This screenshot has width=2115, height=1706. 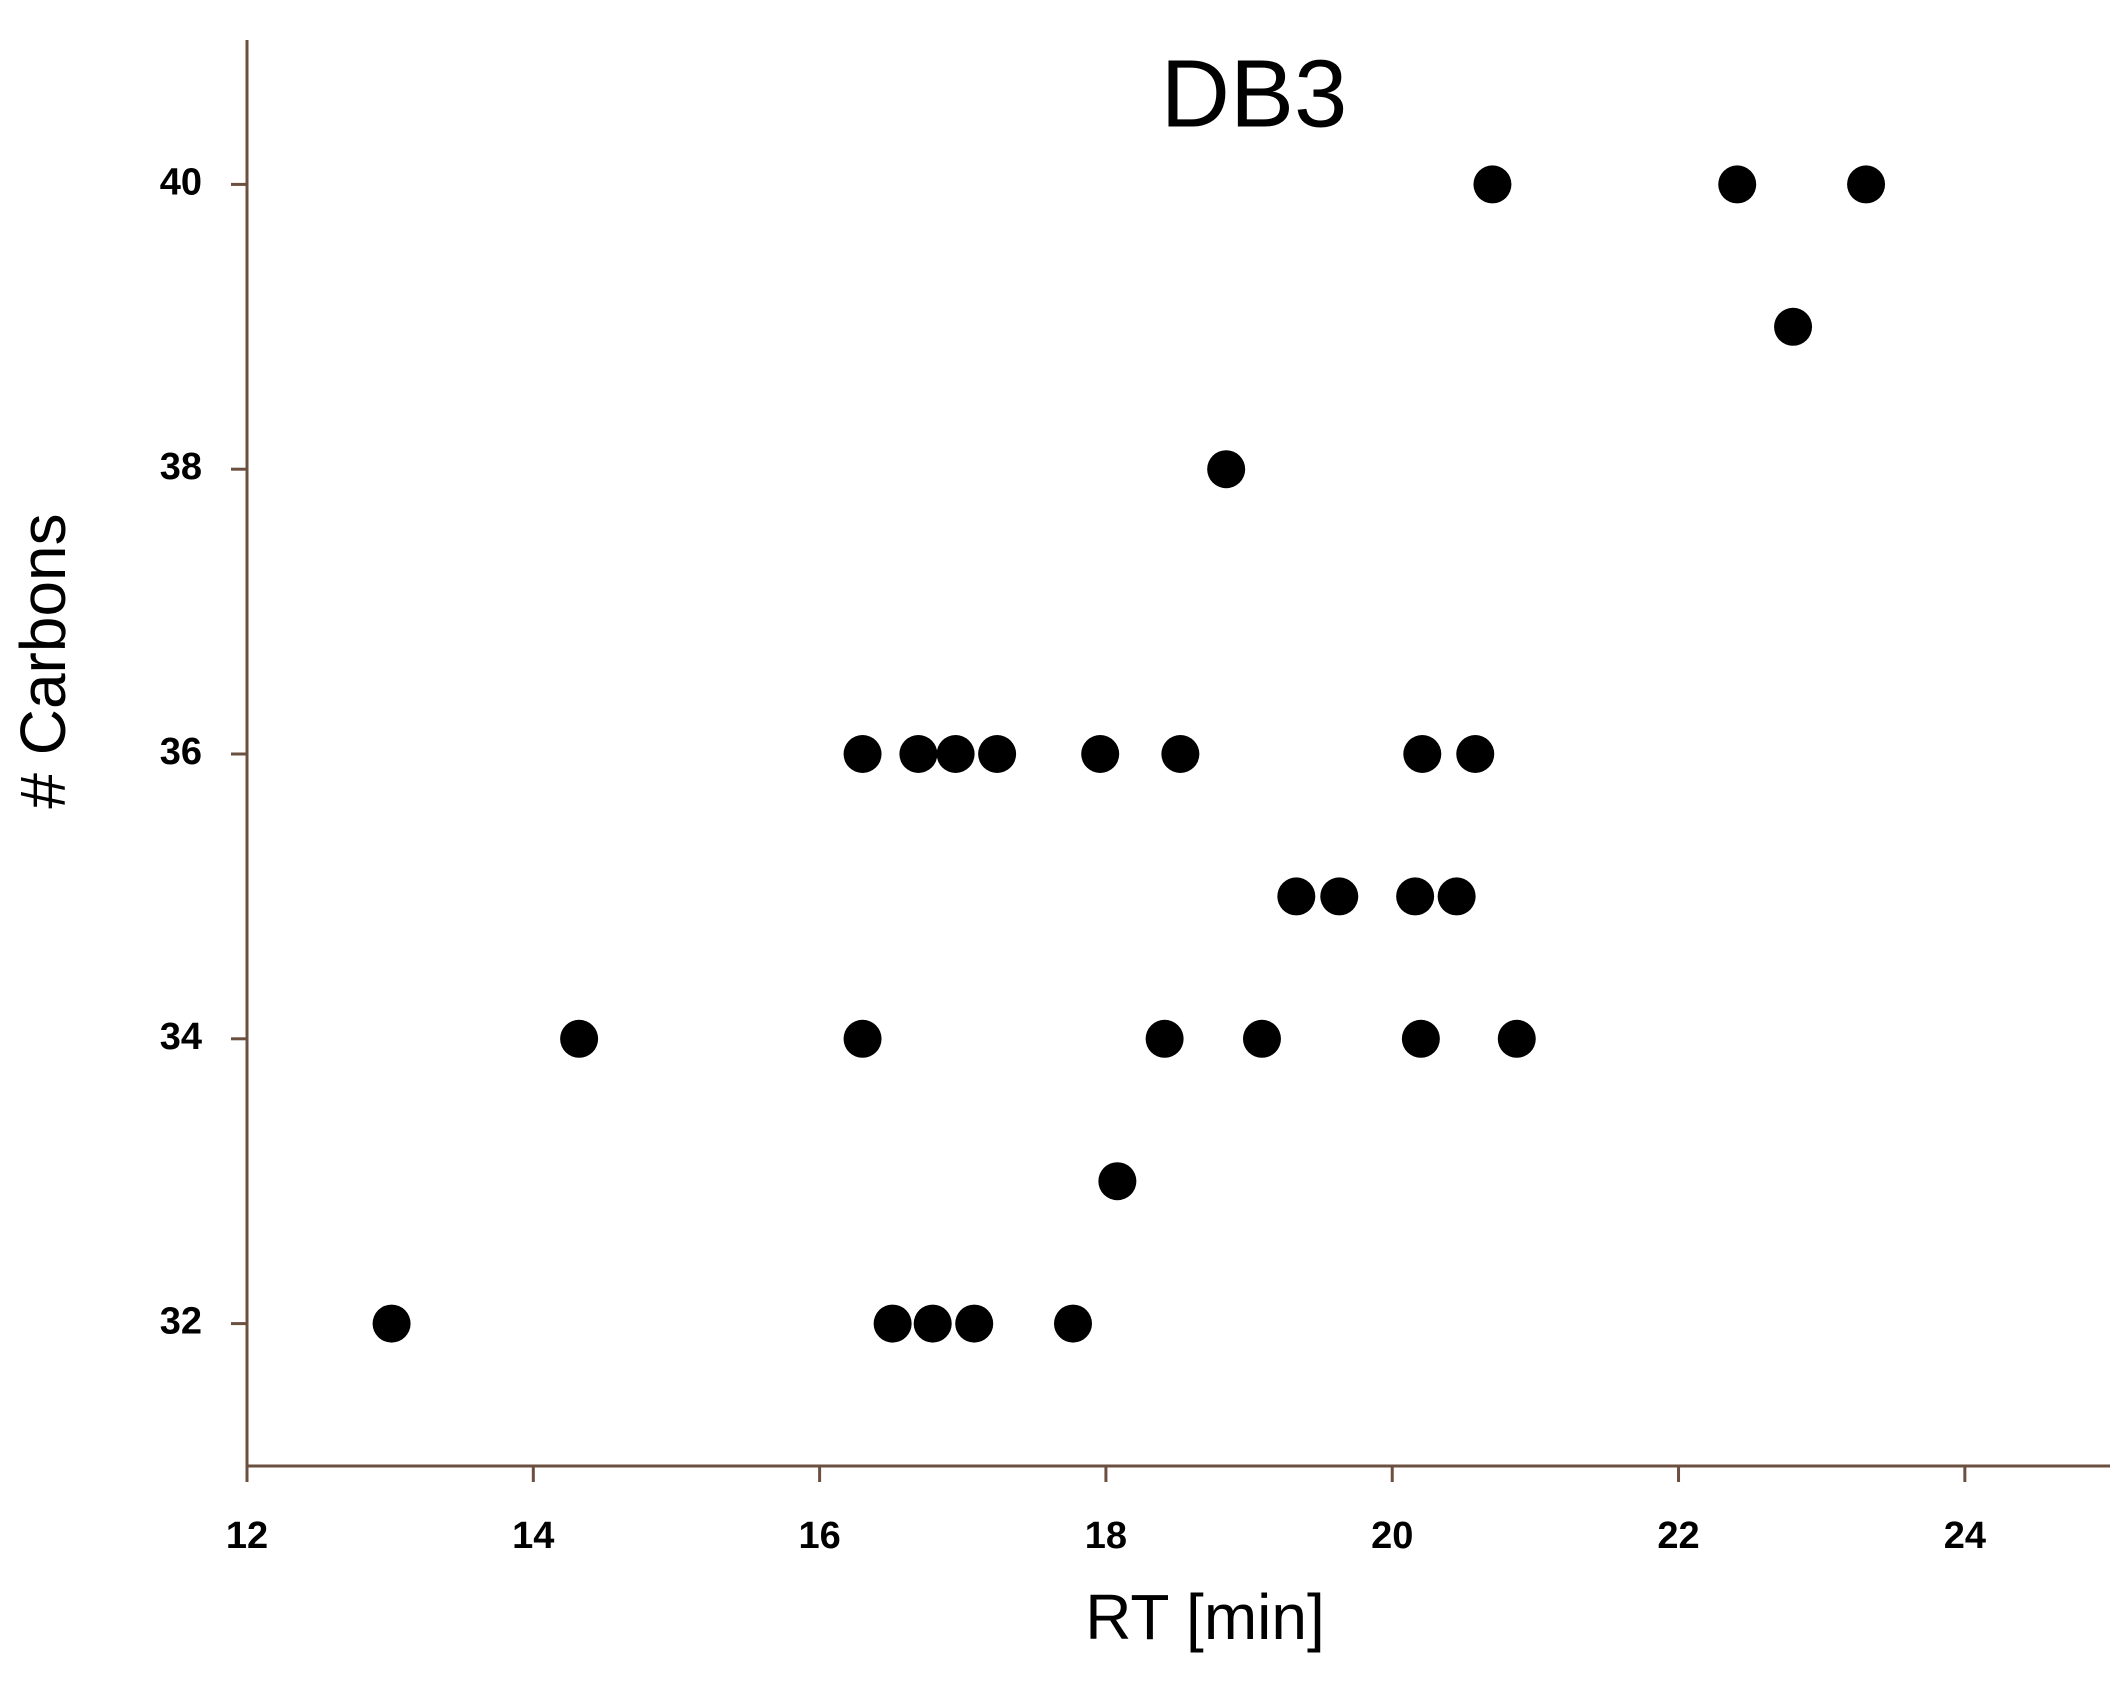 I want to click on x-axis-label: RT [min], so click(x=1204, y=1617).